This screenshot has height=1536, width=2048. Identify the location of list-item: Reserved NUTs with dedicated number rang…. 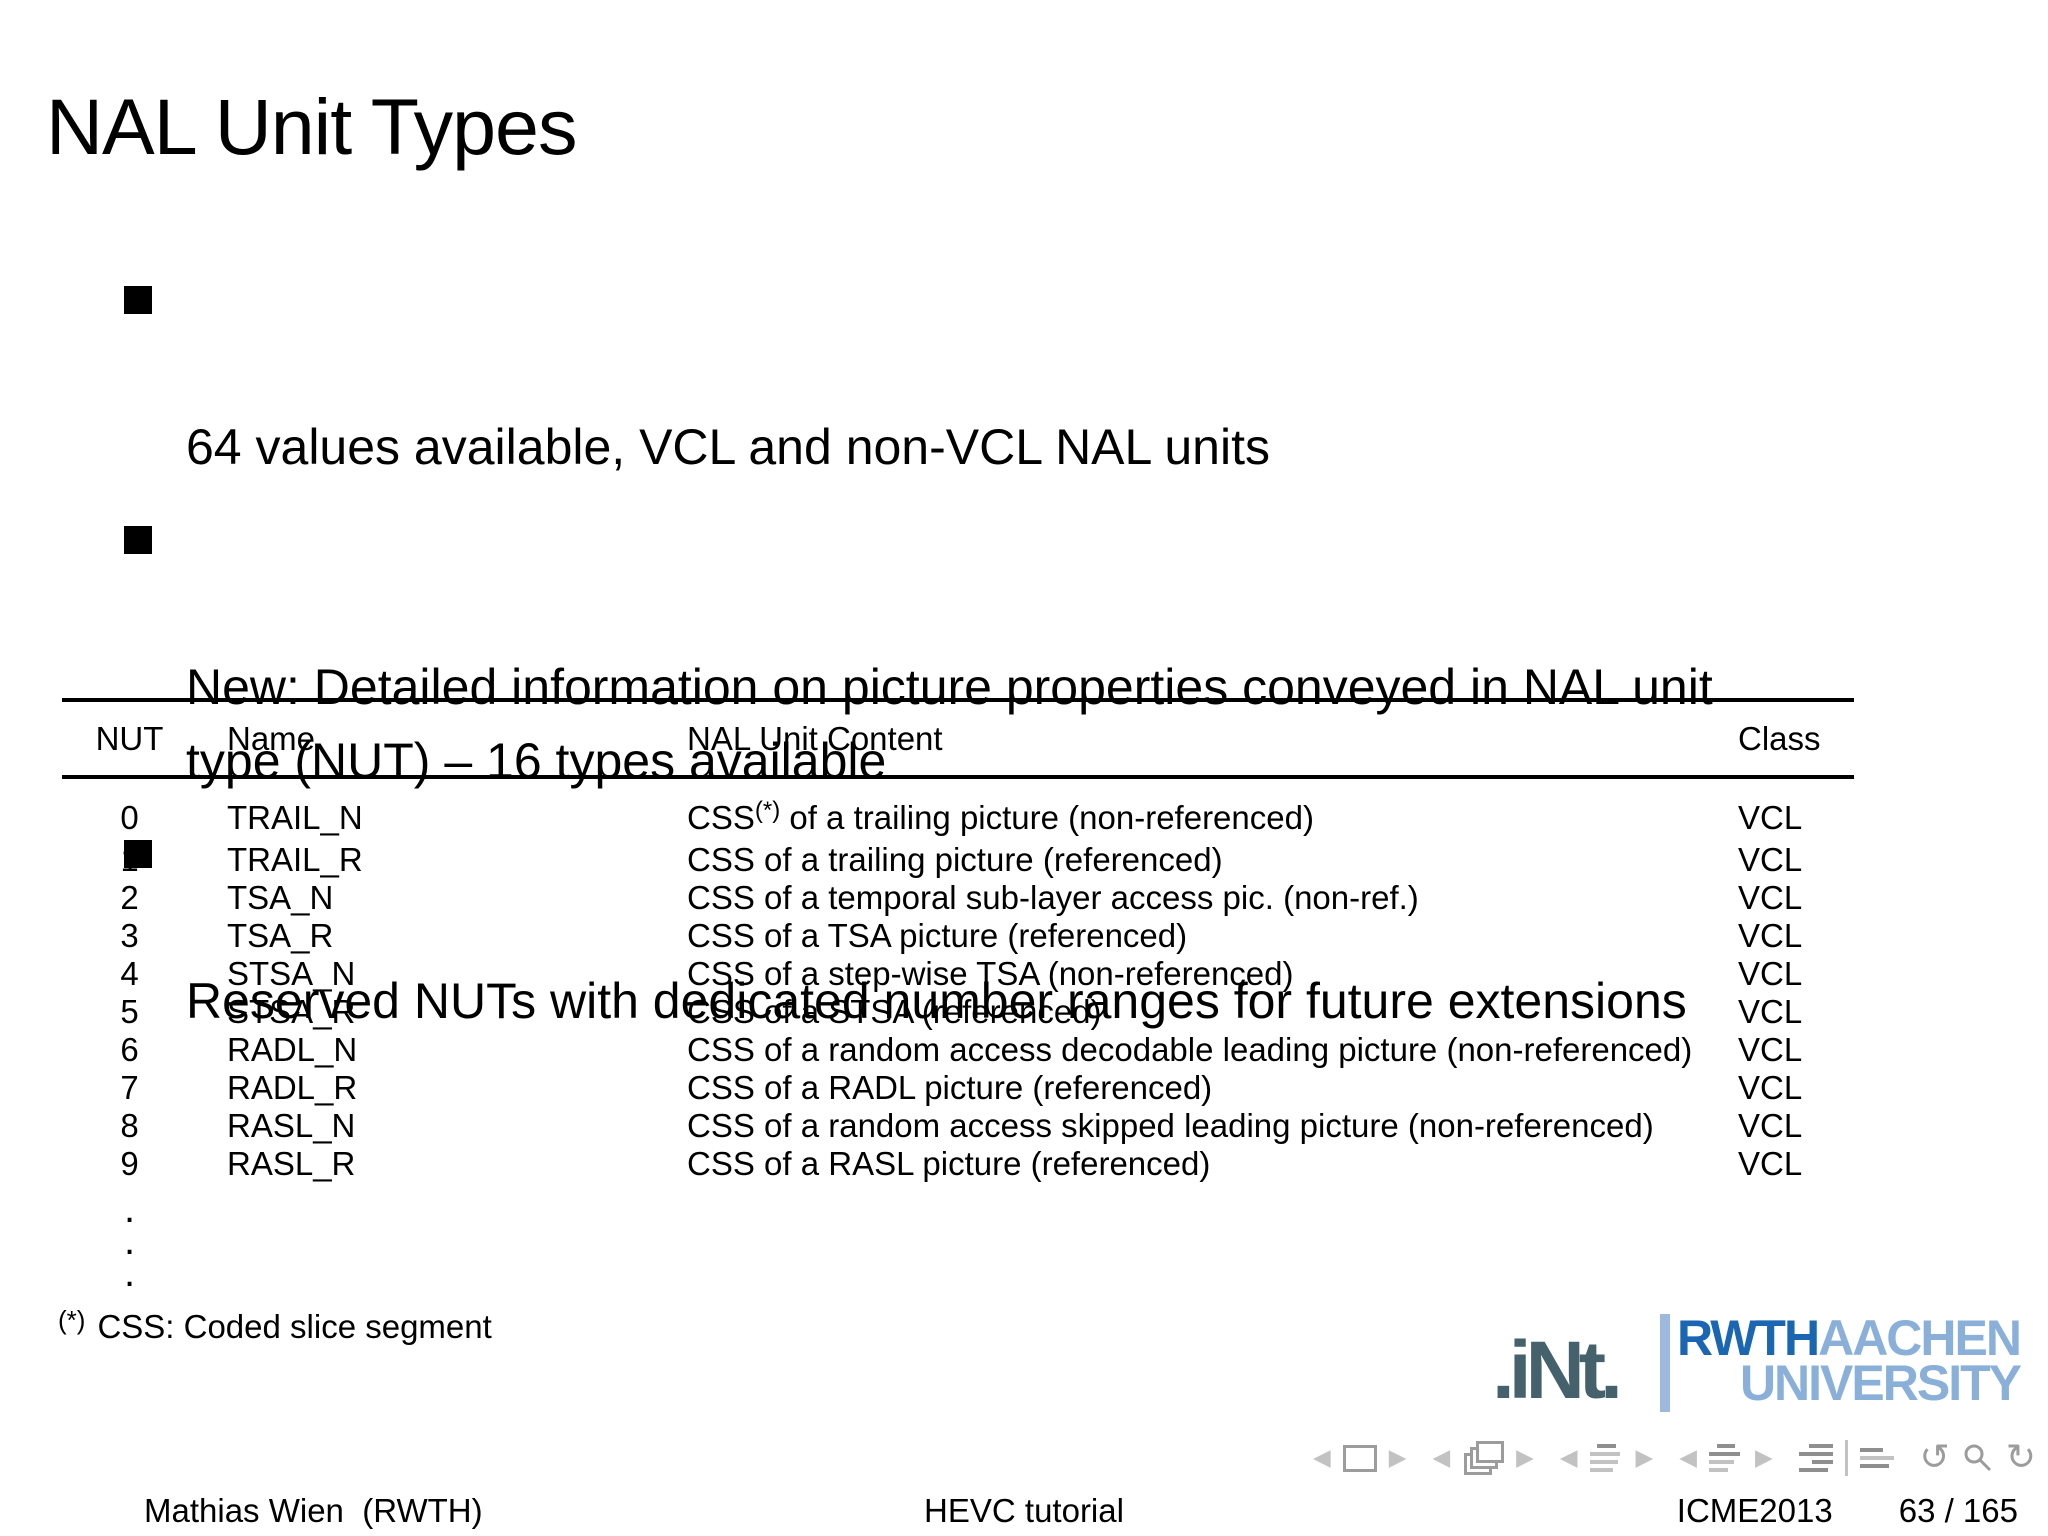
(1027, 927).